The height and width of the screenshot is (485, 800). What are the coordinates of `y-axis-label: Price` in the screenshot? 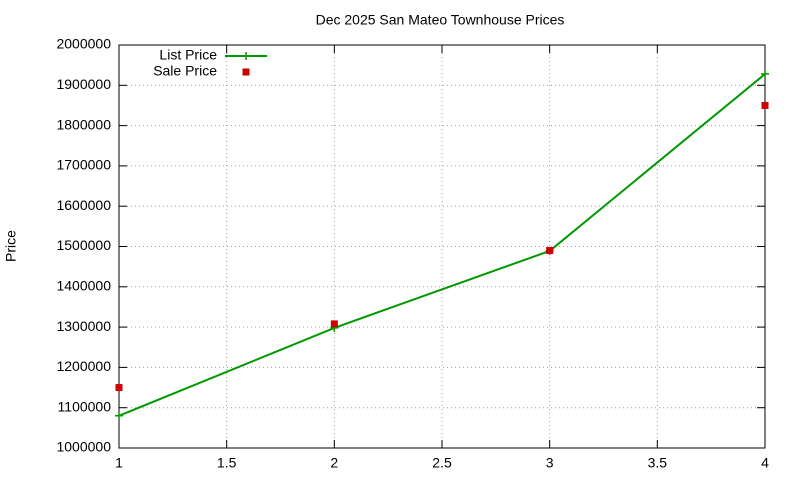 It's located at (11, 246).